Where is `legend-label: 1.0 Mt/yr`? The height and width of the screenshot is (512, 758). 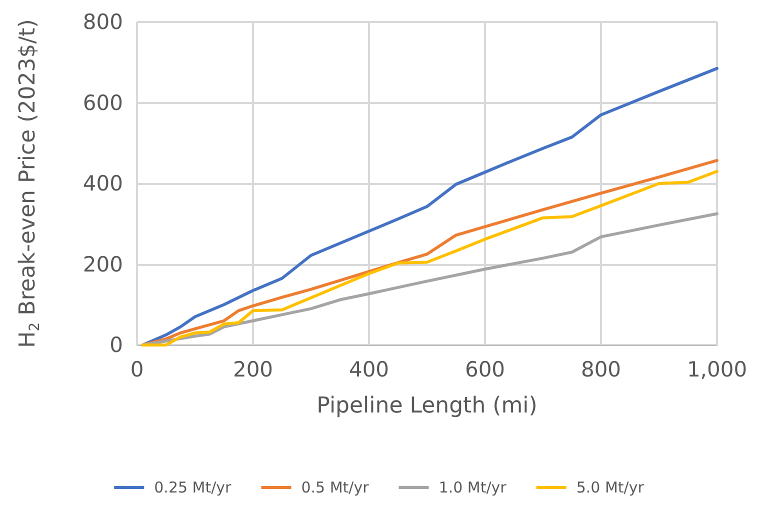
legend-label: 1.0 Mt/yr is located at coordinates (473, 487).